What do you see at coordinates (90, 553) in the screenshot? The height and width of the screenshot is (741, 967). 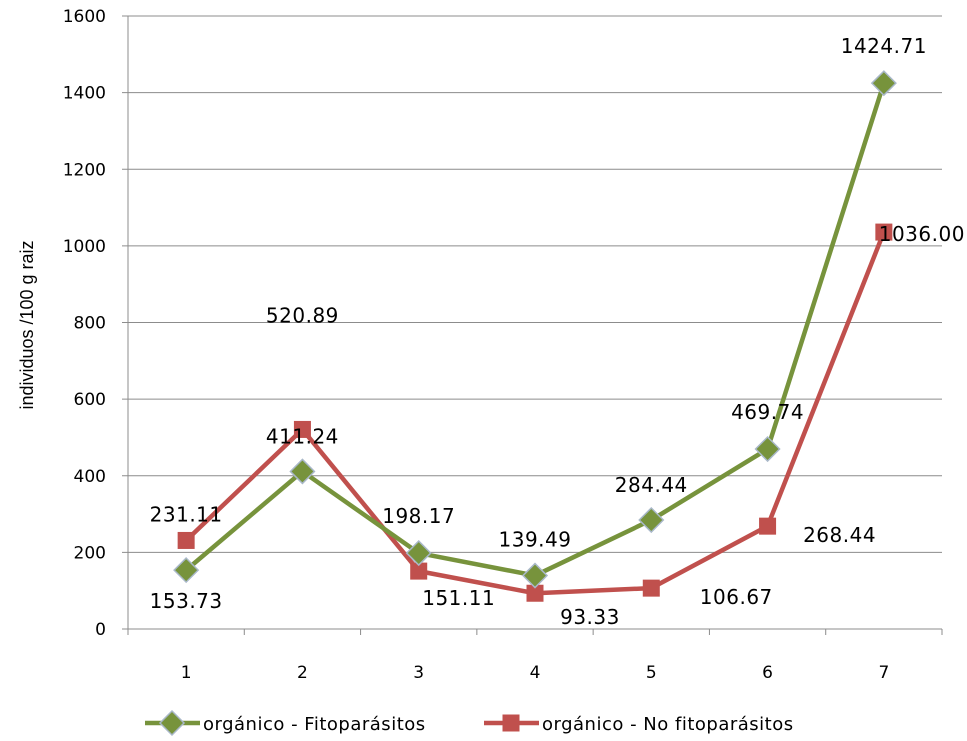 I see `y-tick-label: 200` at bounding box center [90, 553].